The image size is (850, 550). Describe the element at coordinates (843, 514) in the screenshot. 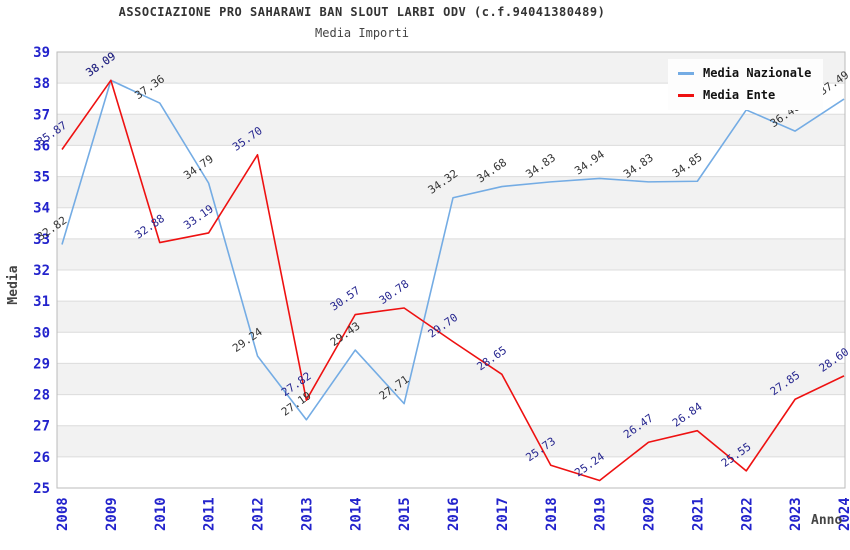

I see `x-tick-label: 2024` at that location.